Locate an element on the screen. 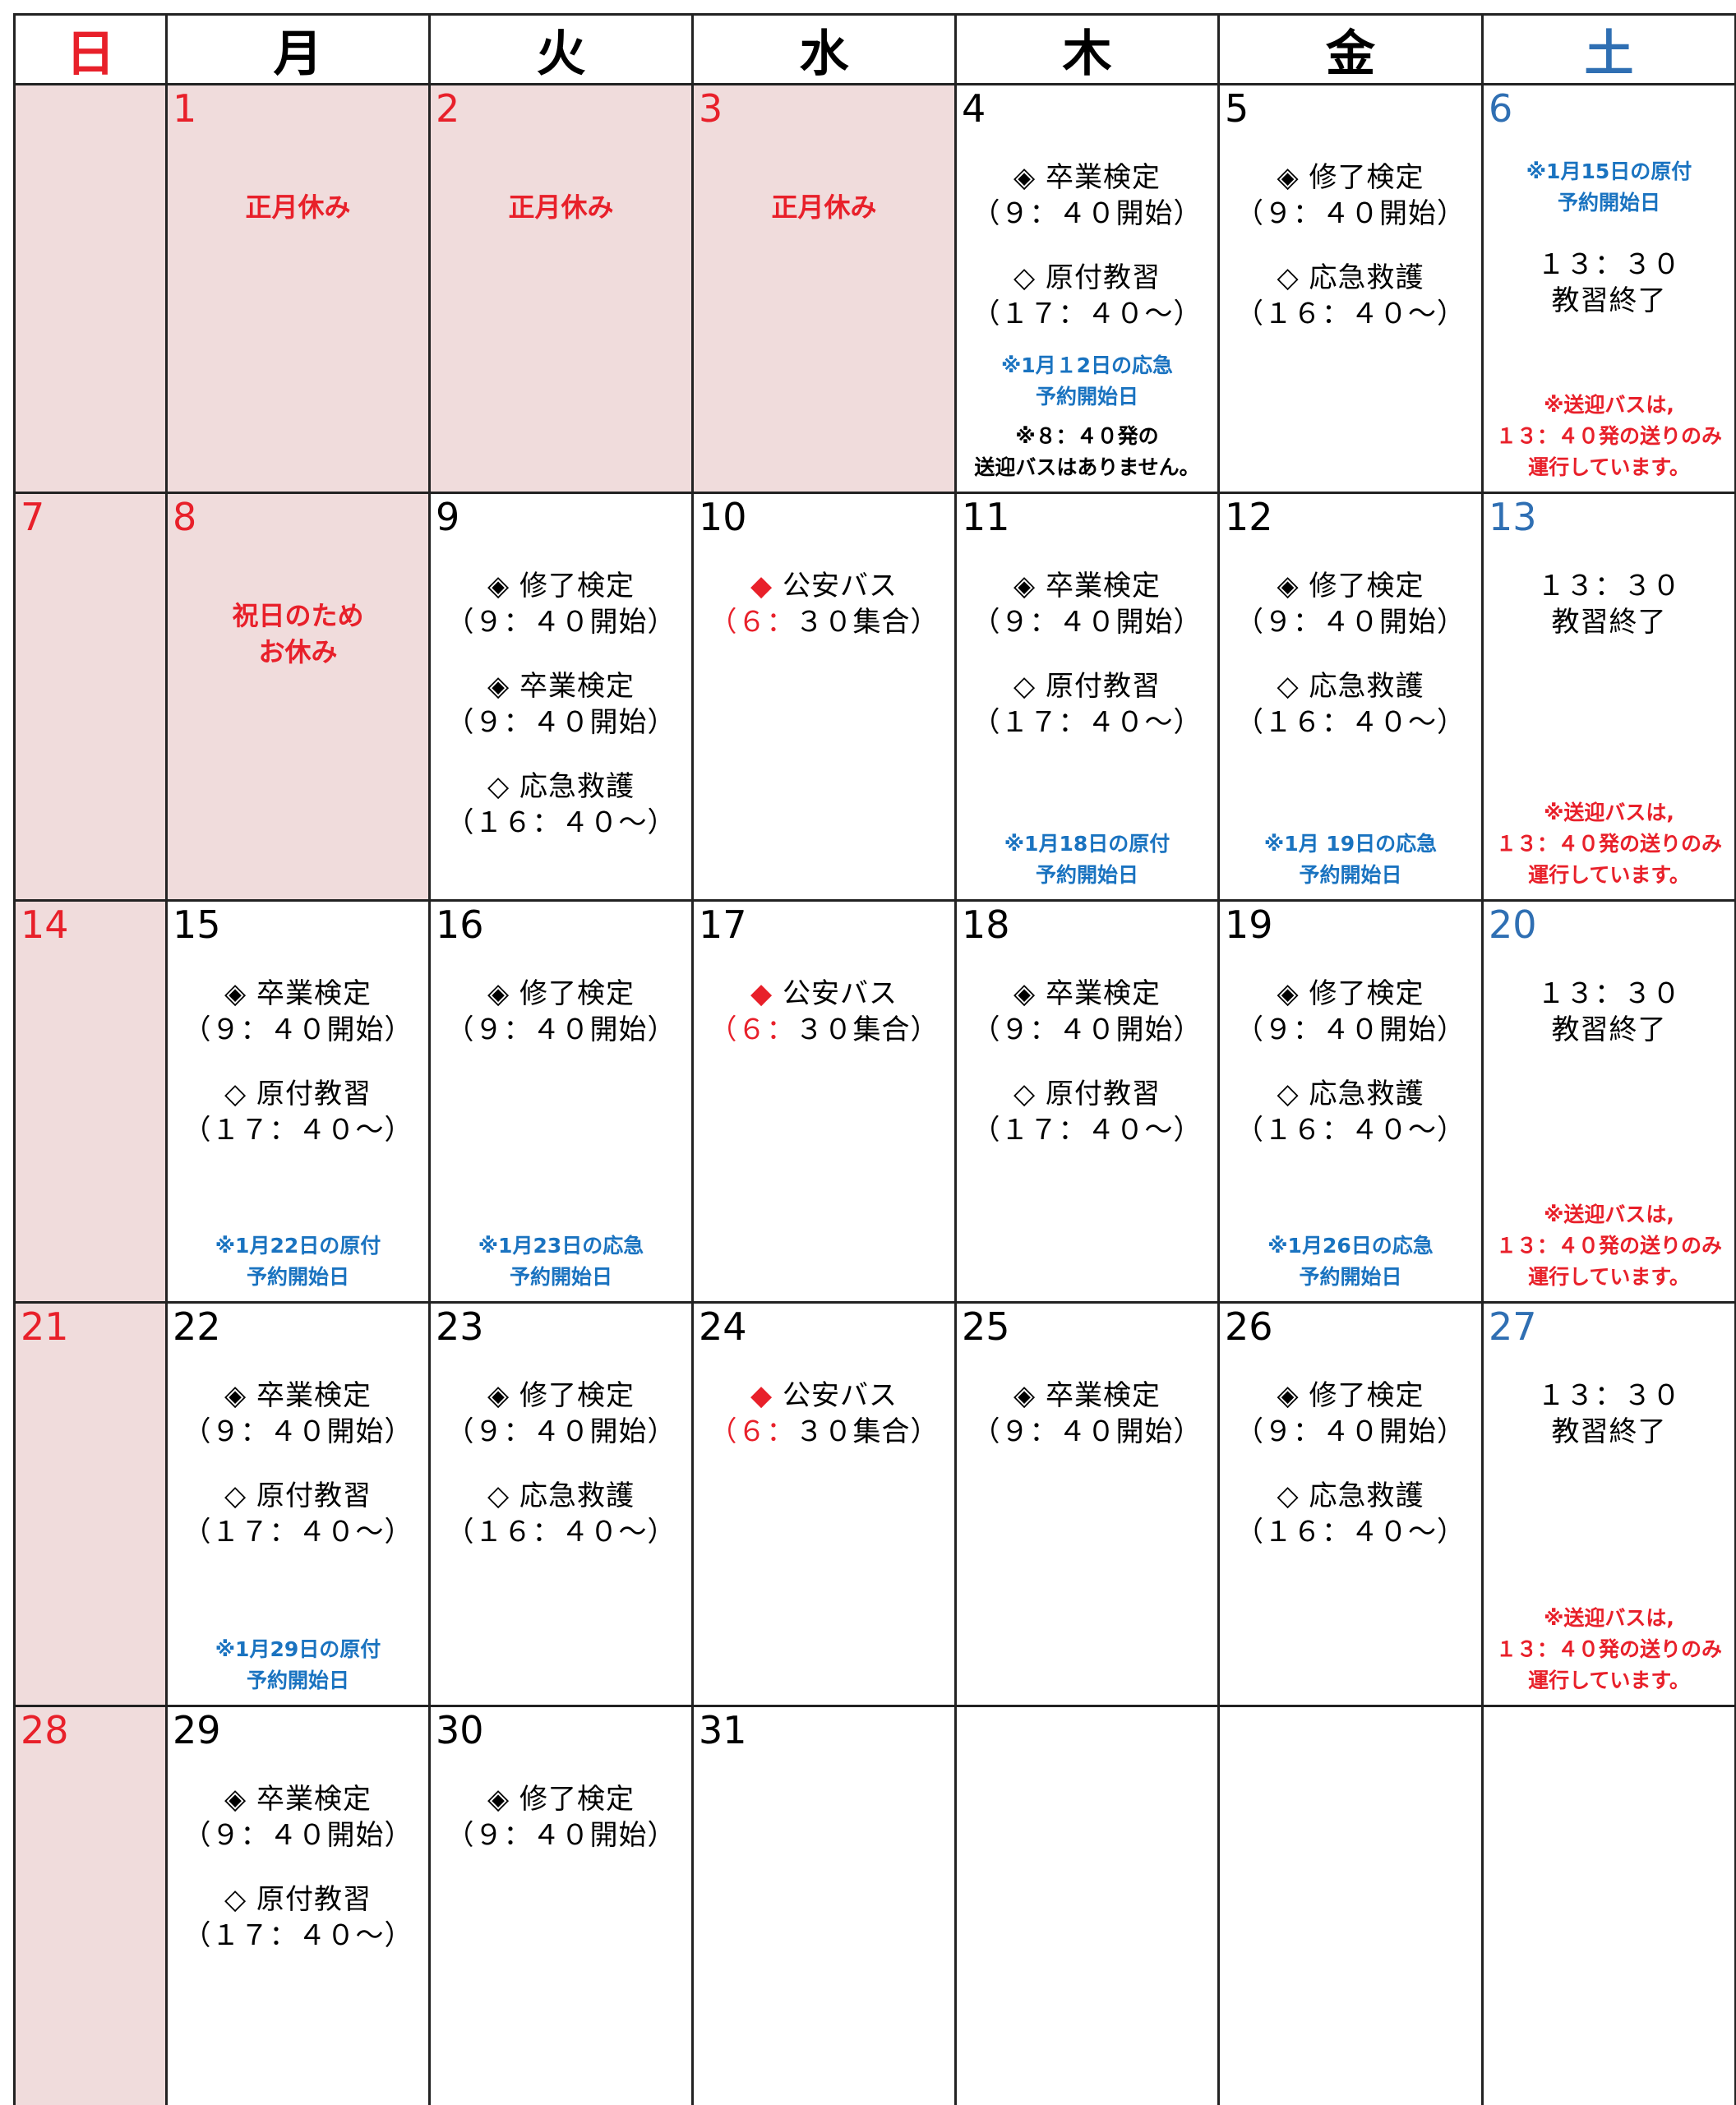 The height and width of the screenshot is (2105, 1736). day-cell is located at coordinates (89, 287).